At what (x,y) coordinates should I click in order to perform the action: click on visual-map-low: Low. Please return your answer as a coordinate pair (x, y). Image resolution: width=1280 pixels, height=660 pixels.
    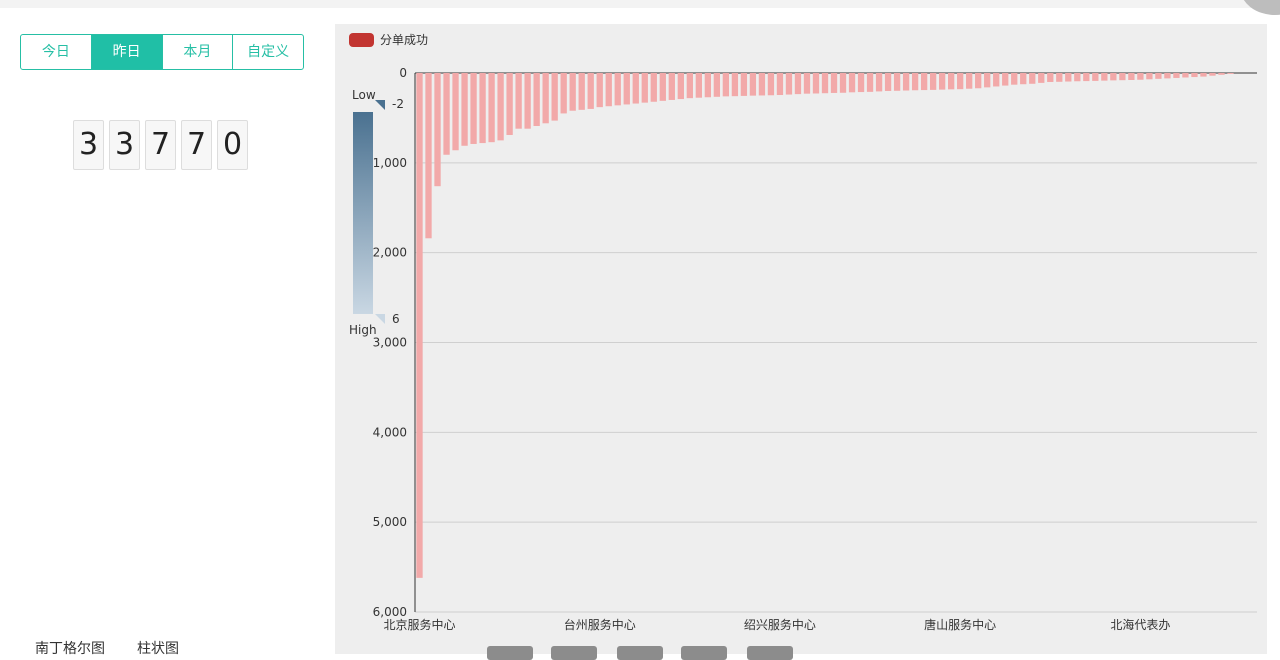
    Looking at the image, I should click on (364, 95).